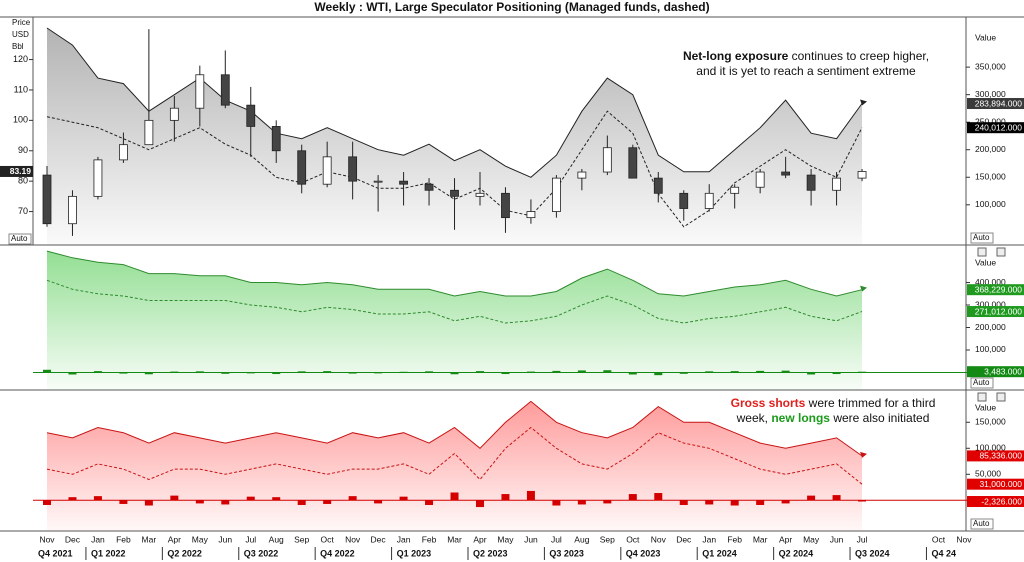  What do you see at coordinates (21, 171) in the screenshot?
I see `last-price-label: 83.19` at bounding box center [21, 171].